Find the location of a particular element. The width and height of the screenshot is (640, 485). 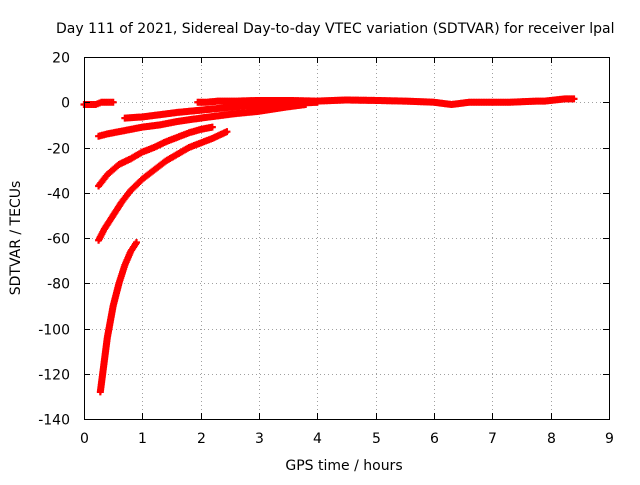

x-tick-label: 1 is located at coordinates (142, 439).